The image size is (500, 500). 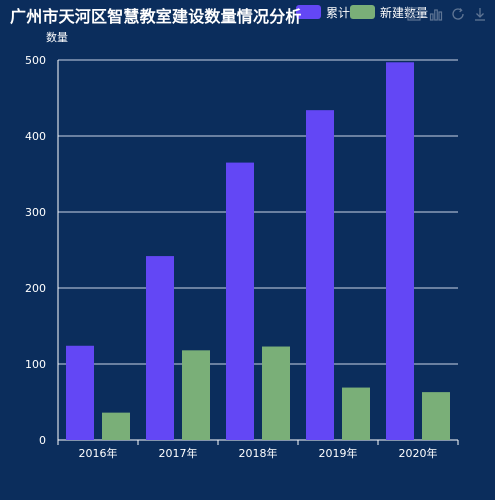 I want to click on y-tick-label: 100, so click(x=35, y=364).